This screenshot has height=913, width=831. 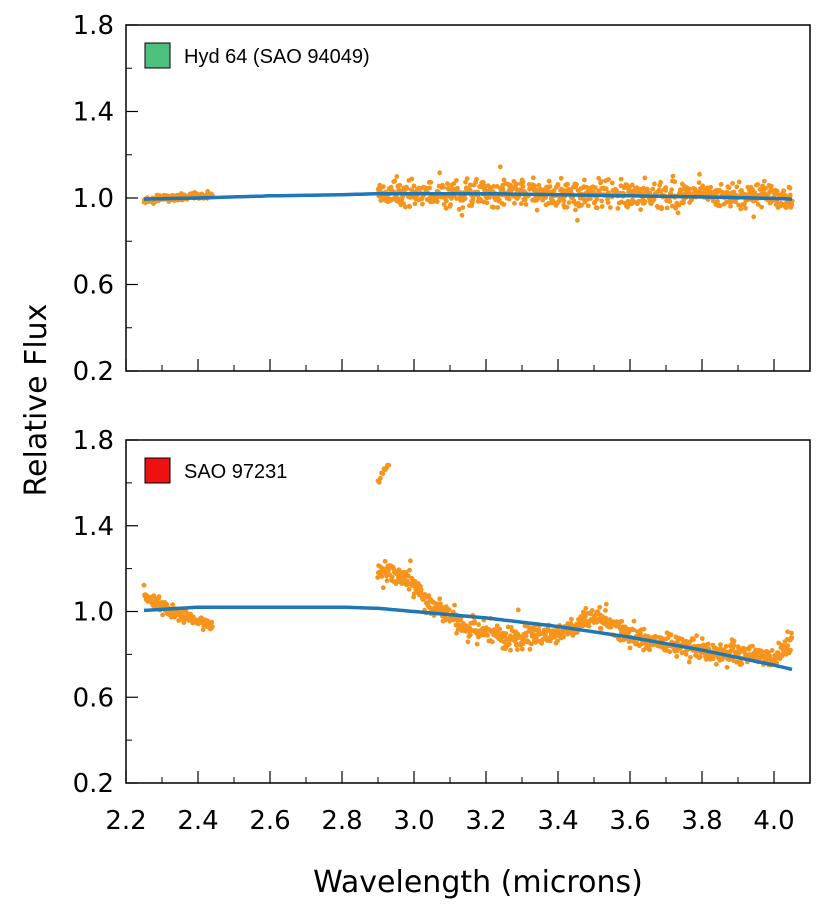 I want to click on top-y-tick-label: 1.8, so click(x=93, y=26).